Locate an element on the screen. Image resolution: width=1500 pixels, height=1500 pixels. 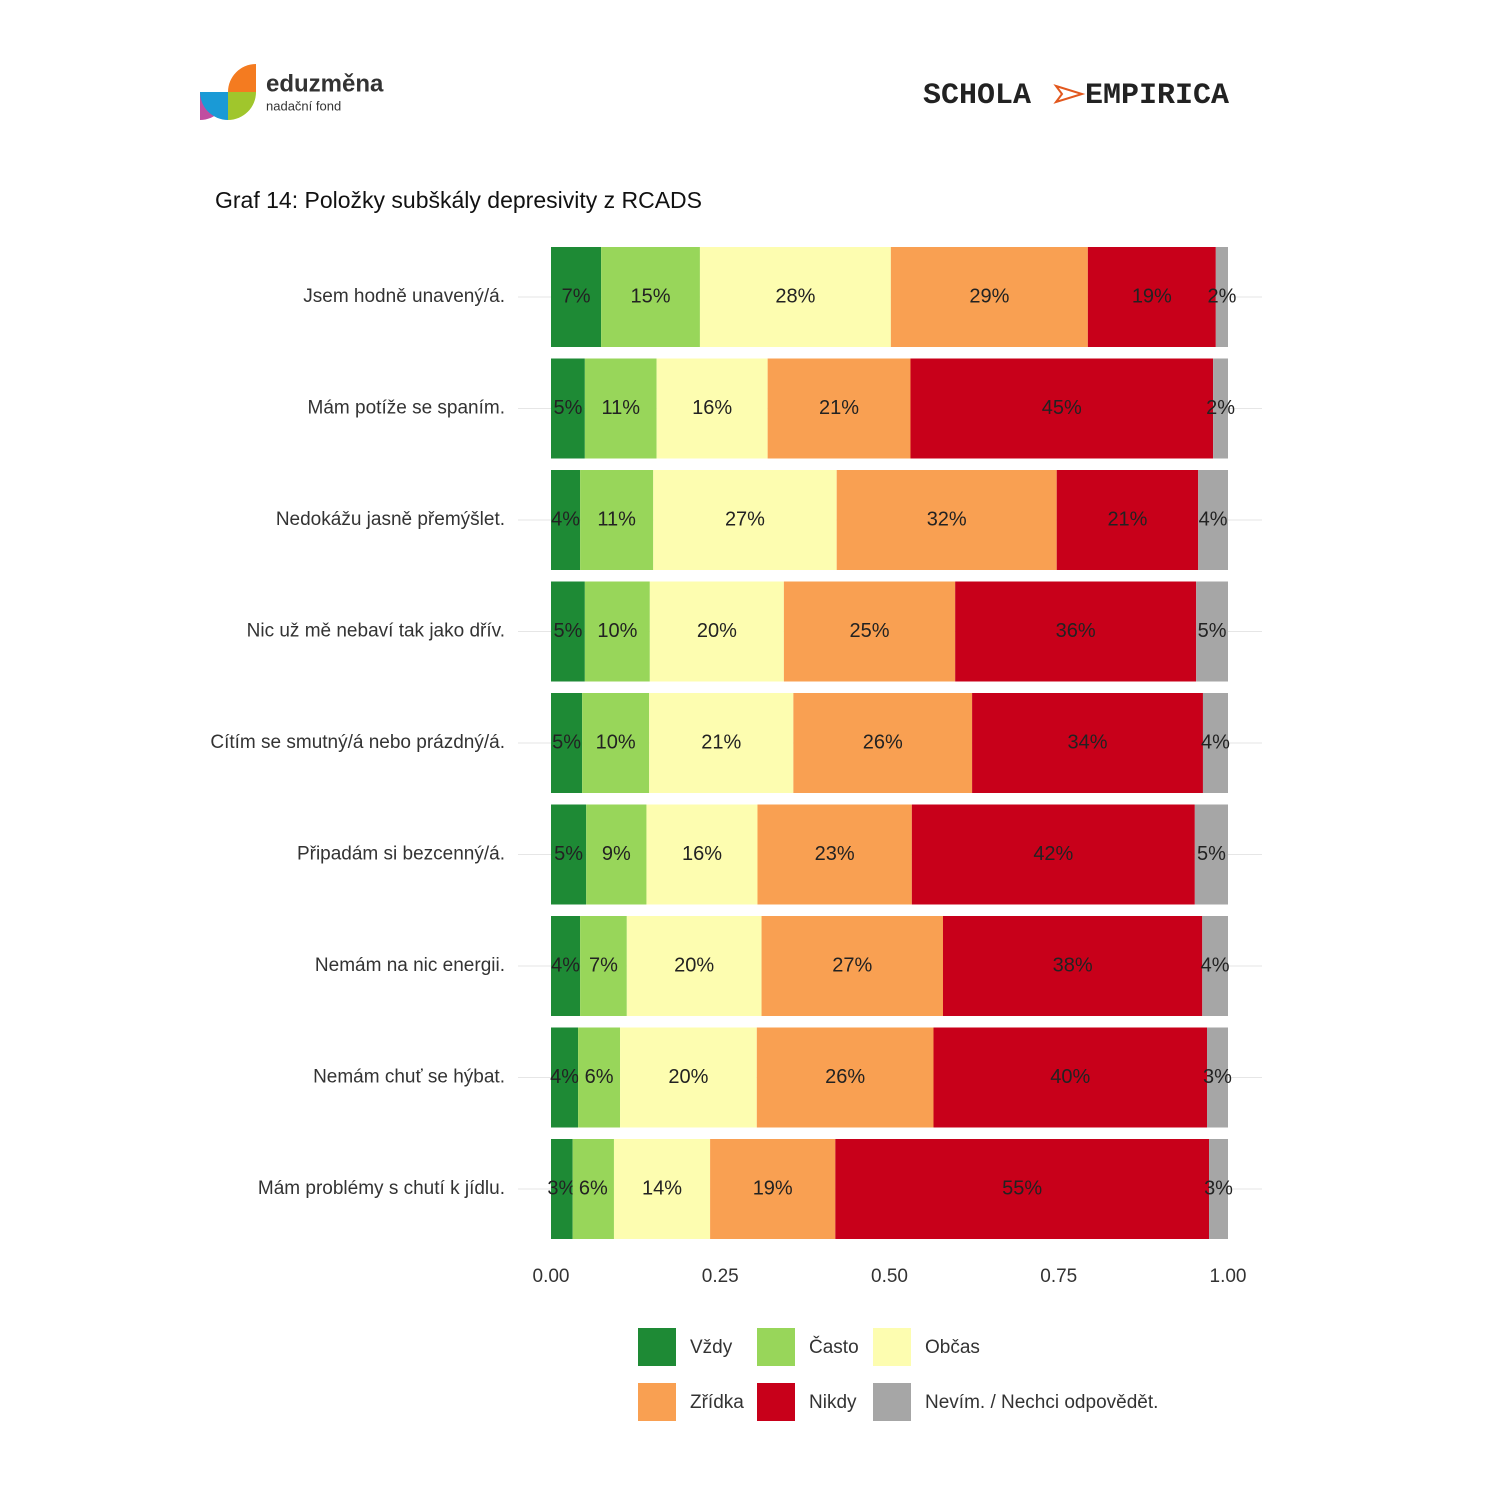
value-label: 34% is located at coordinates (1088, 742).